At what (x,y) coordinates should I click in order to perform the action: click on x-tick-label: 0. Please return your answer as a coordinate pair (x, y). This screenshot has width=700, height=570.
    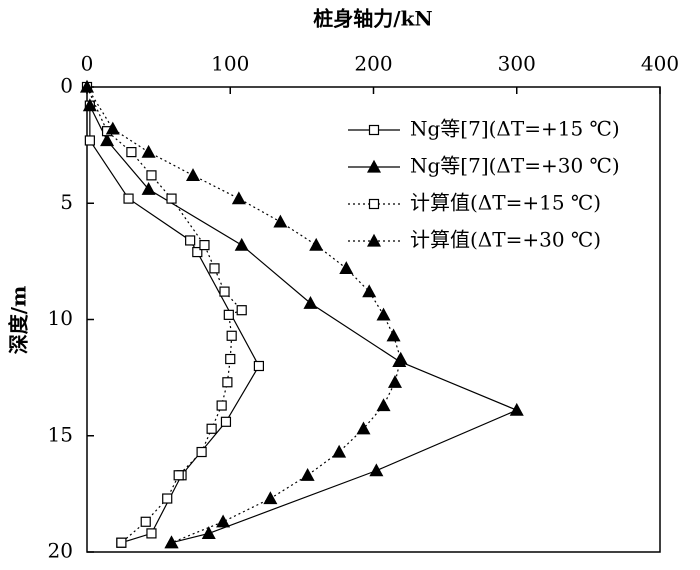
    Looking at the image, I should click on (87, 64).